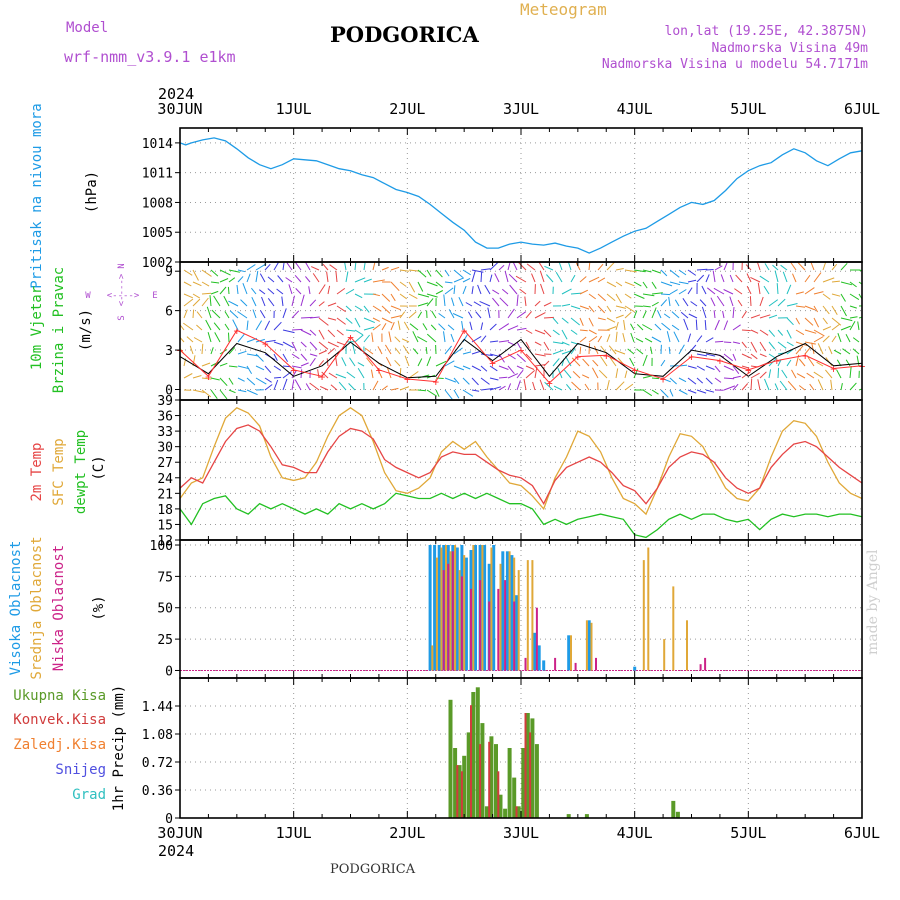 The width and height of the screenshot is (900, 900). I want to click on wind-gust-marker: +, so click(350, 337).